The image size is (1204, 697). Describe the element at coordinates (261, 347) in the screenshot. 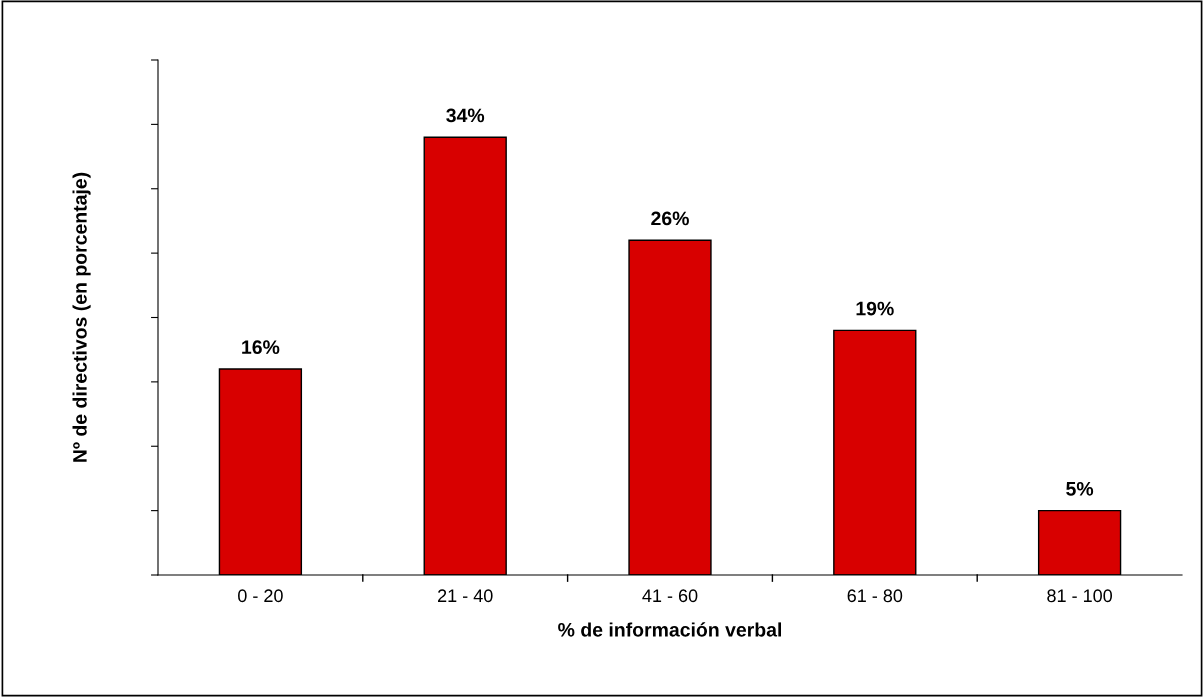

I see `data-label: 16%` at that location.